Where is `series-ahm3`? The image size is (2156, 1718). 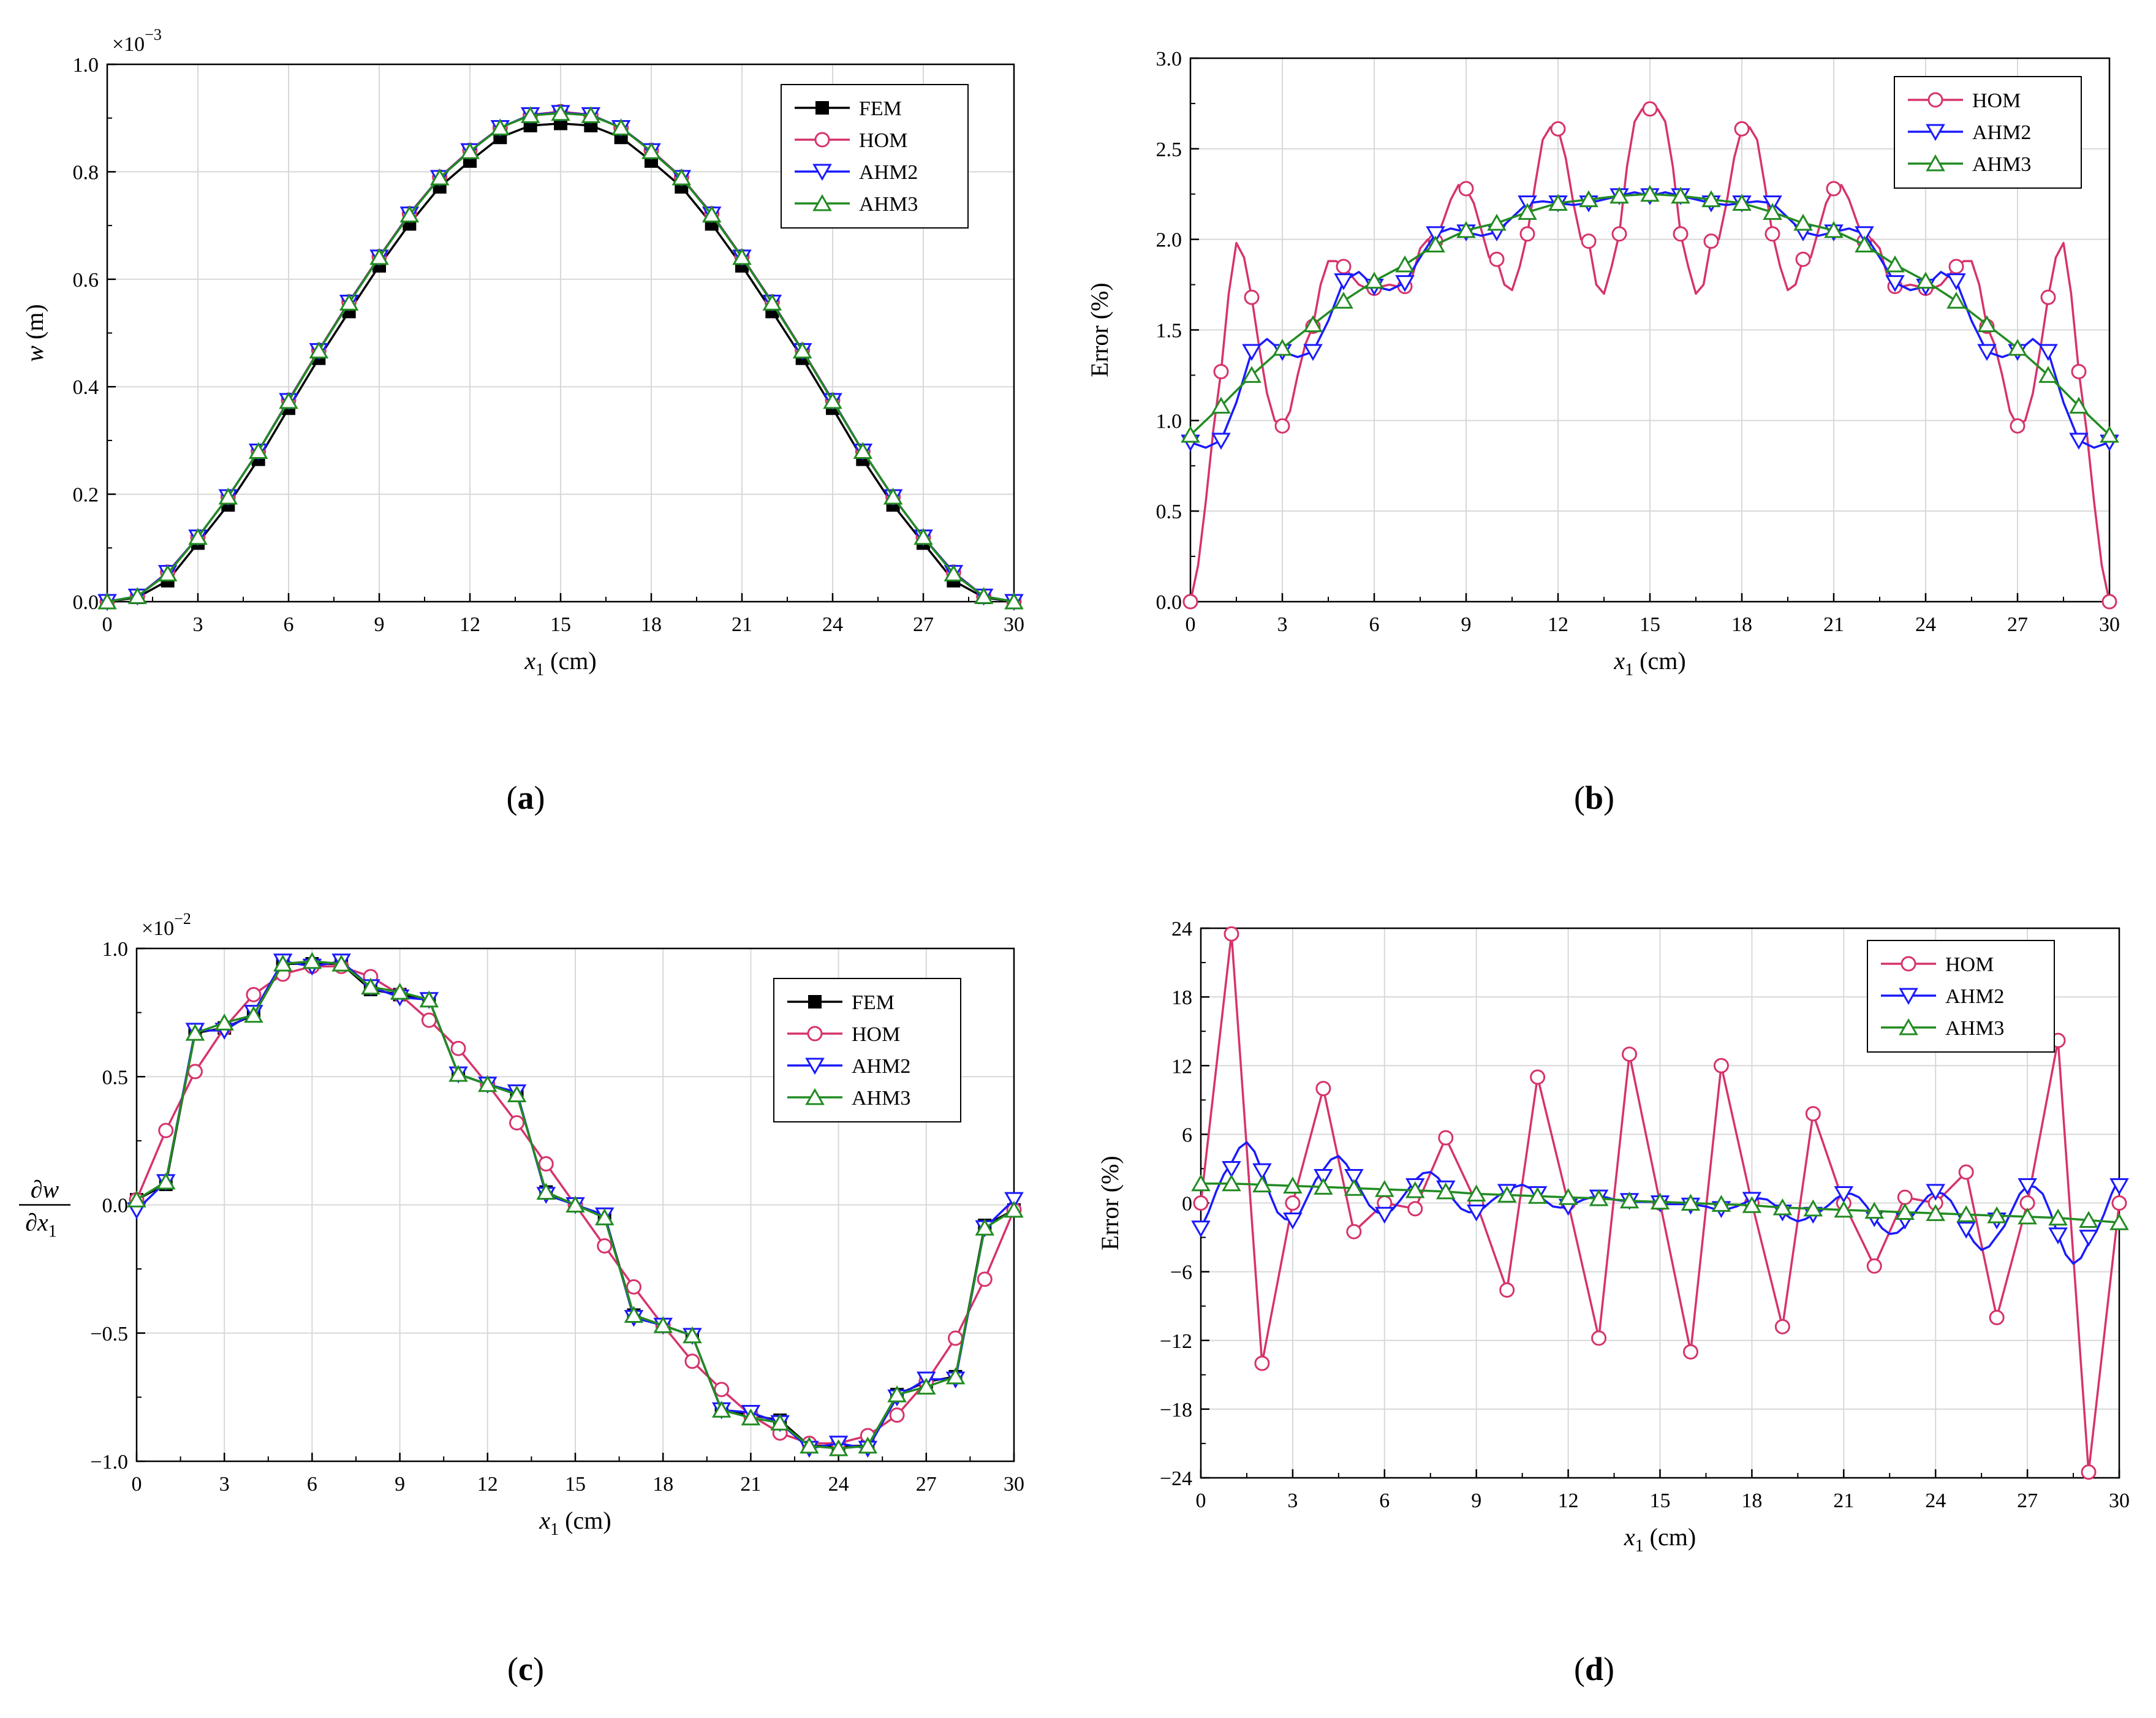 series-ahm3 is located at coordinates (1650, 314).